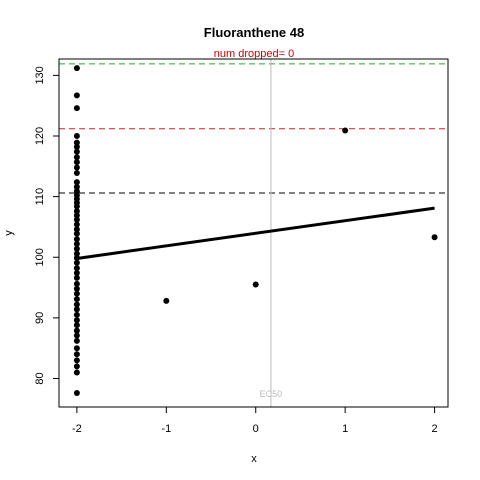 Image resolution: width=480 pixels, height=480 pixels. What do you see at coordinates (40, 75) in the screenshot?
I see `y-tick-label-5: 130` at bounding box center [40, 75].